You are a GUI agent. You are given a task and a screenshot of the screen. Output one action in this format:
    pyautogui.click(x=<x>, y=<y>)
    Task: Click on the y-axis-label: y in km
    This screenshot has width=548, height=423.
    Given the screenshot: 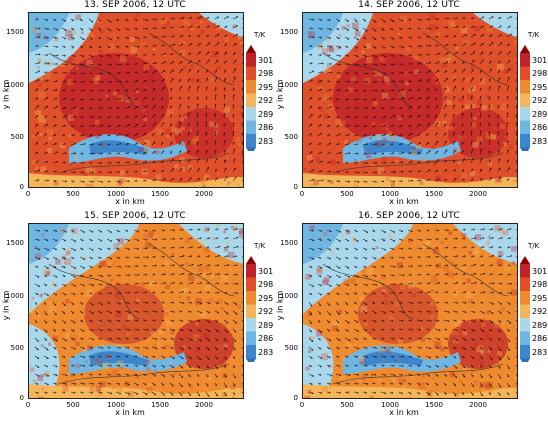 What is the action you would take?
    pyautogui.click(x=280, y=94)
    